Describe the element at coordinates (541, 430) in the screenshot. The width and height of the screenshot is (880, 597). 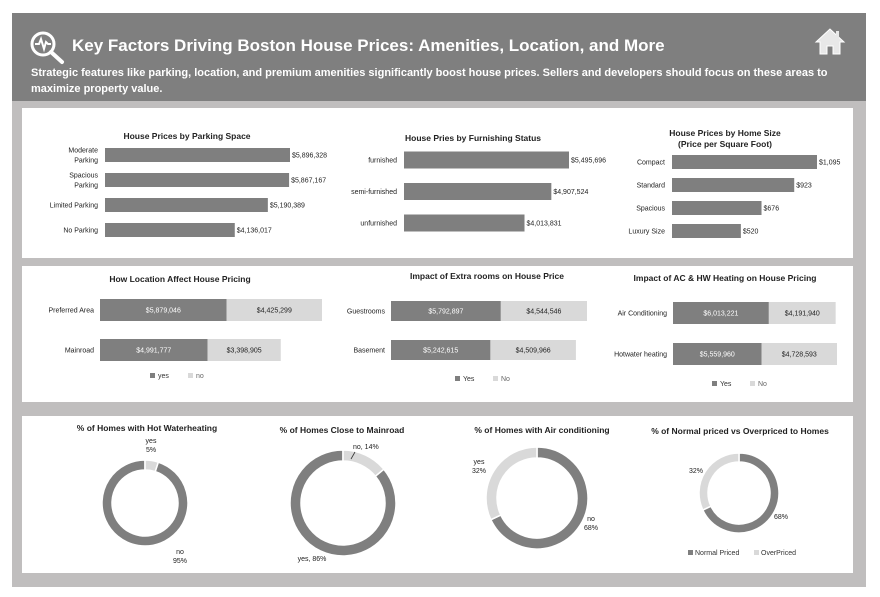
I see `chart-title: % of Homes with Air conditioning` at that location.